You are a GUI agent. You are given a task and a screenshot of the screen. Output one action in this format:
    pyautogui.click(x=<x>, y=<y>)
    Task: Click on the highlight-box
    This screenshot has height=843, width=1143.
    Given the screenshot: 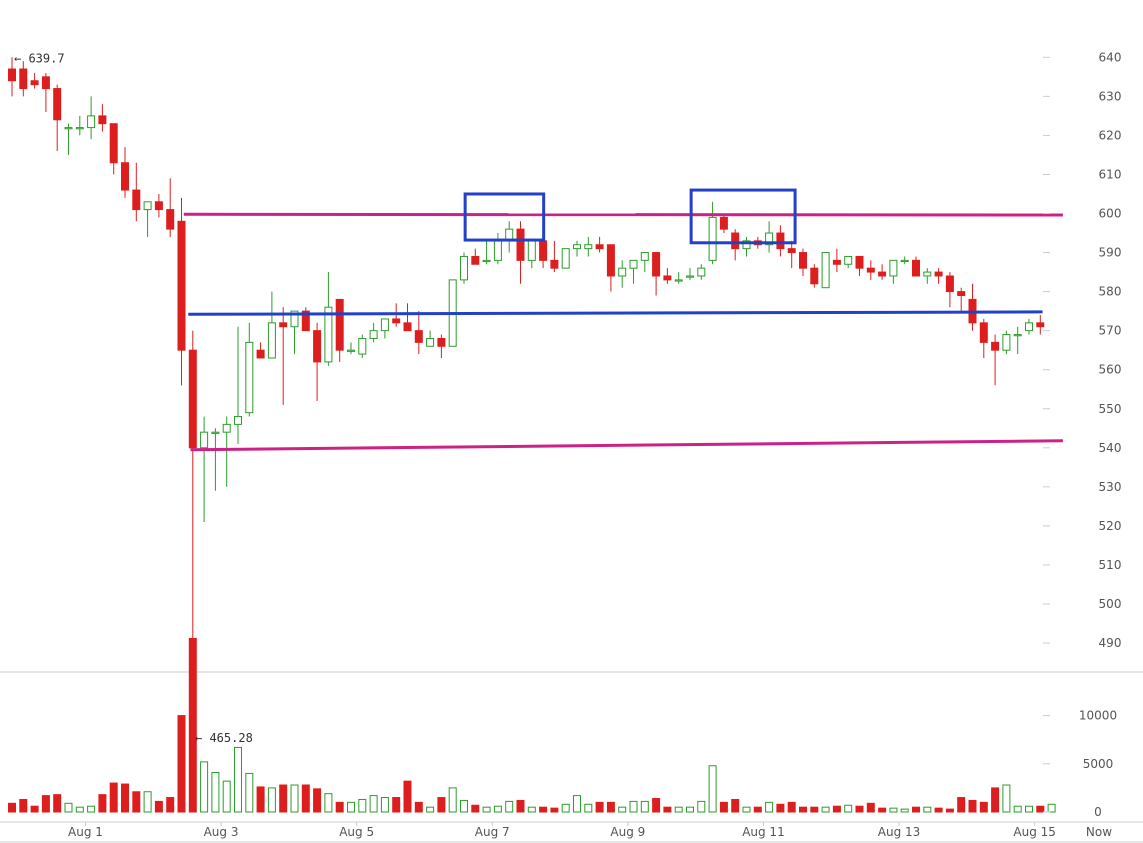 What is the action you would take?
    pyautogui.click(x=504, y=217)
    